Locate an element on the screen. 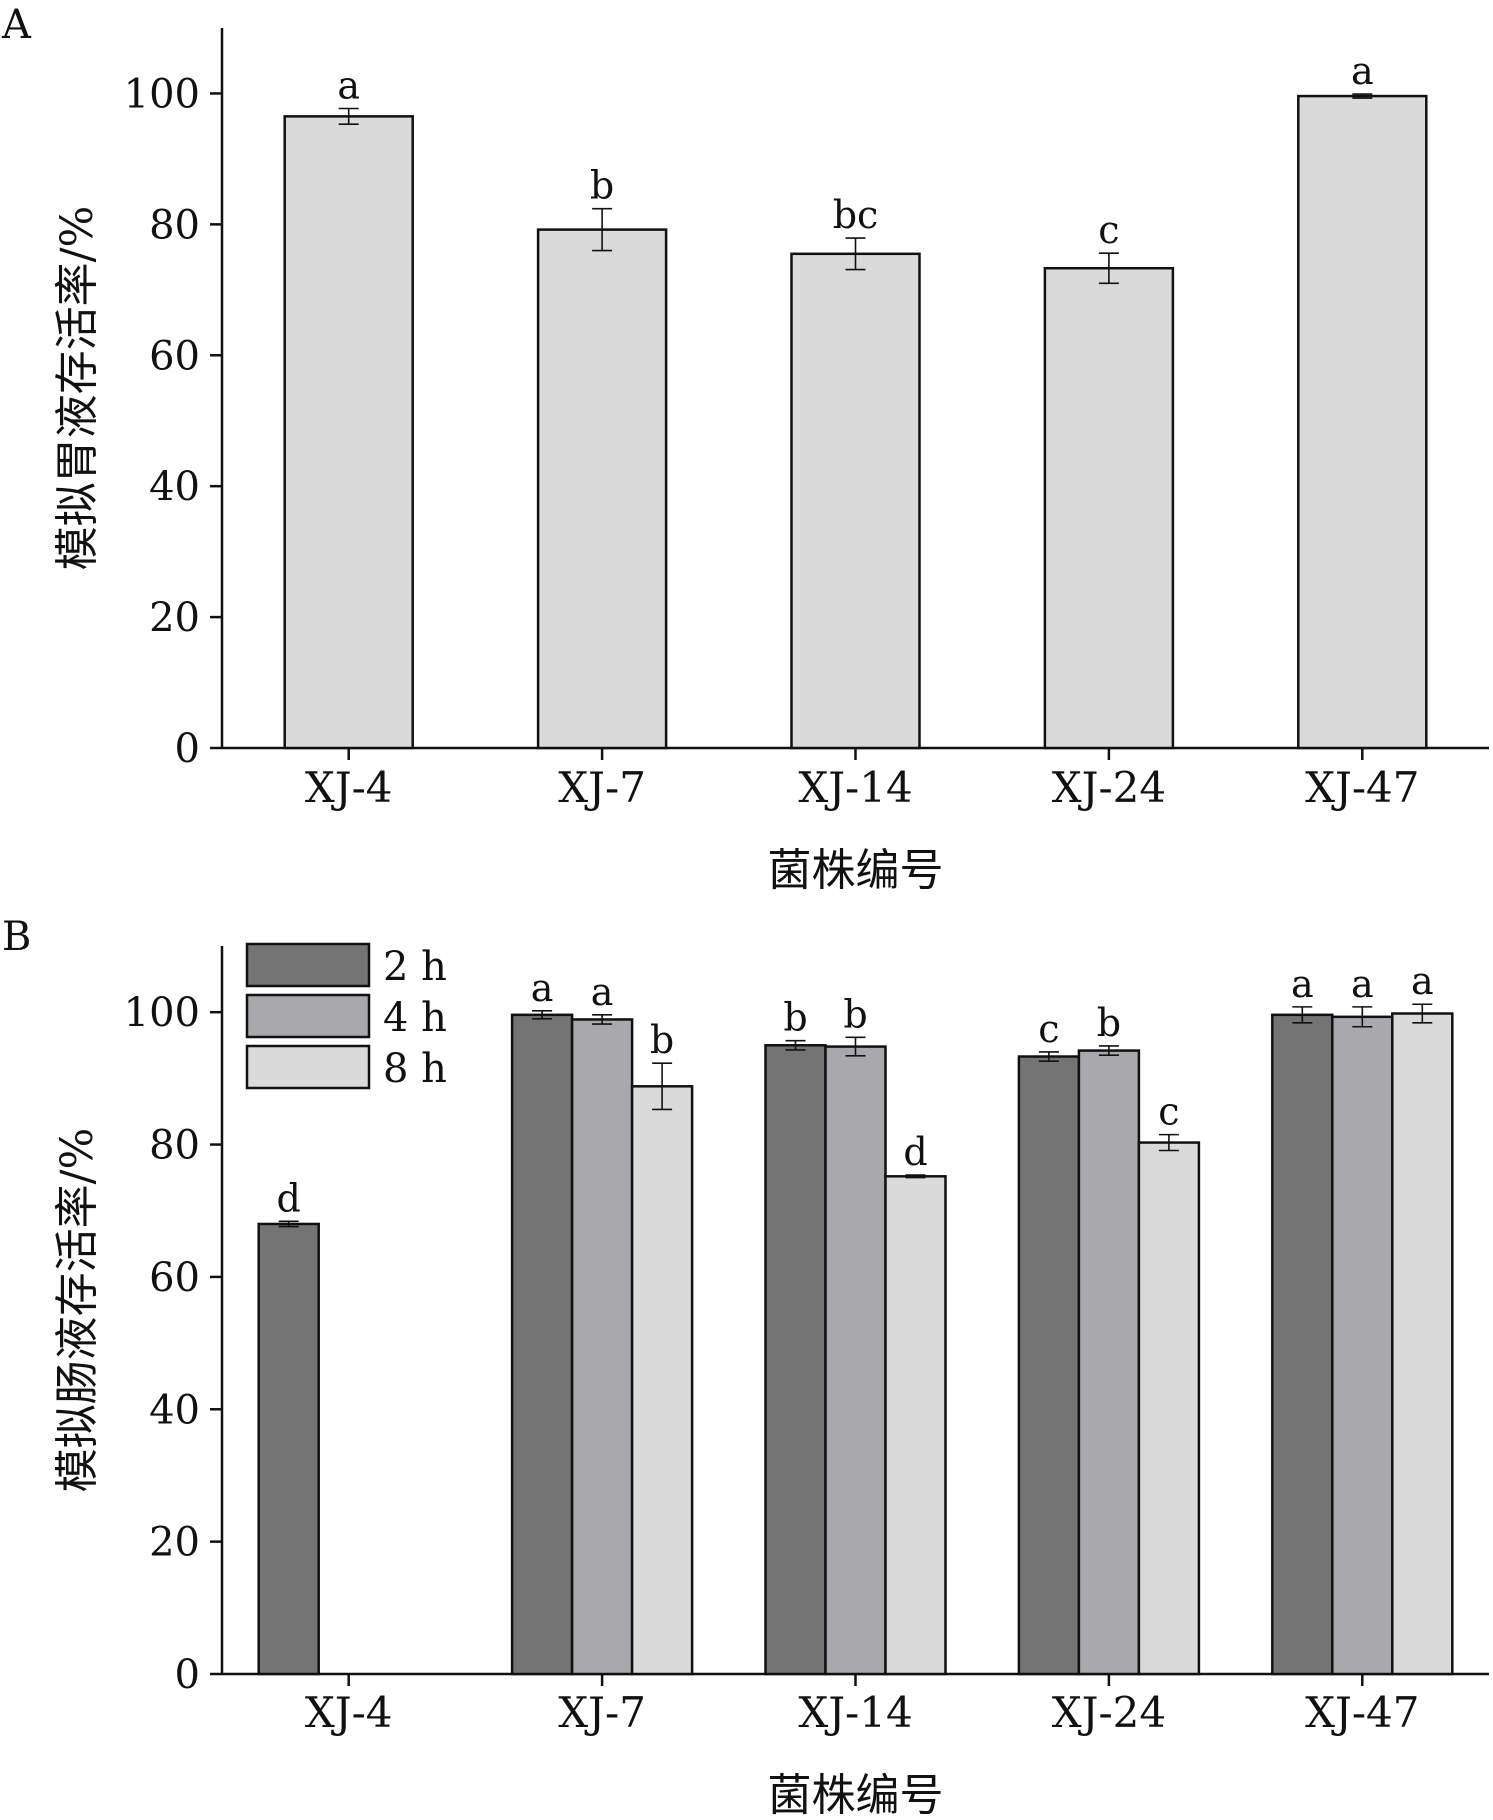 The width and height of the screenshot is (1493, 1820). panel-b-y-tick-label: 100 is located at coordinates (162, 1013).